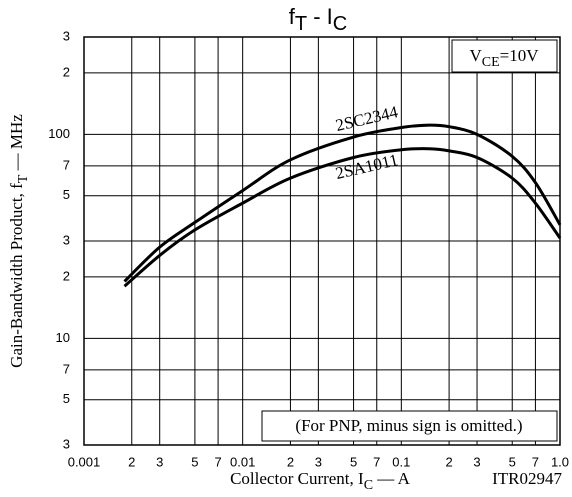 This screenshot has height=497, width=572. Describe the element at coordinates (59, 133) in the screenshot. I see `y-tick-label: 100` at that location.